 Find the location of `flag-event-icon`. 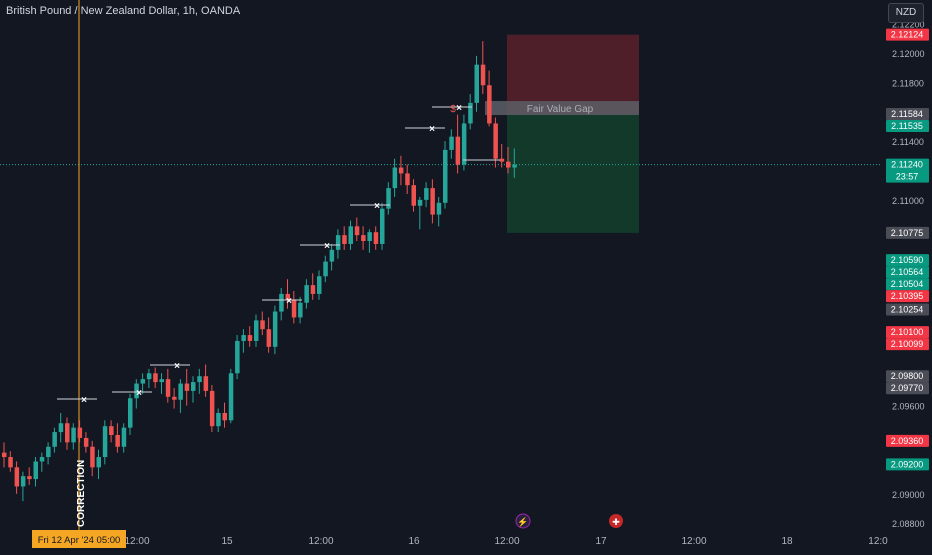

flag-event-icon is located at coordinates (616, 521).